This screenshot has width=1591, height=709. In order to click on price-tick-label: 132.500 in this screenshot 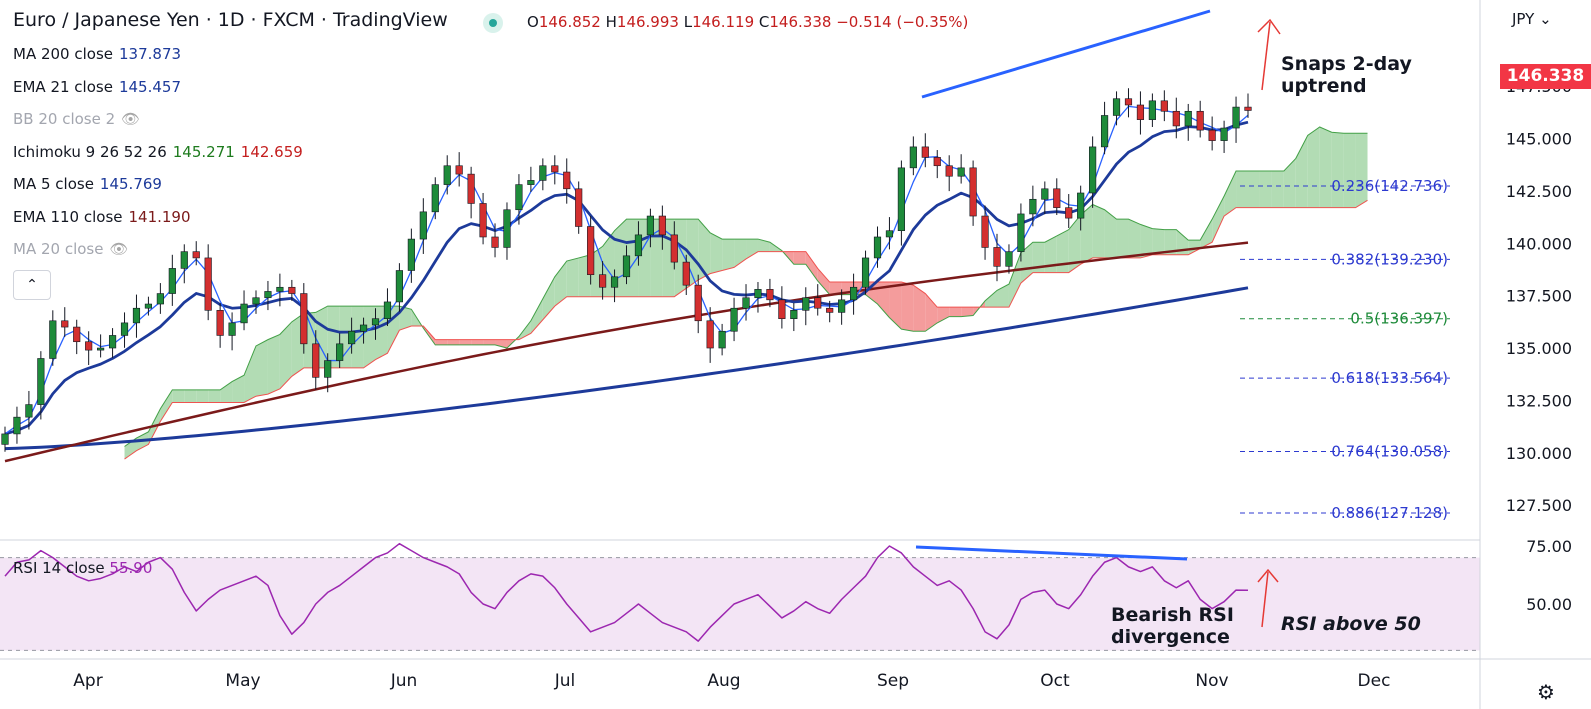, I will do `click(1539, 400)`.